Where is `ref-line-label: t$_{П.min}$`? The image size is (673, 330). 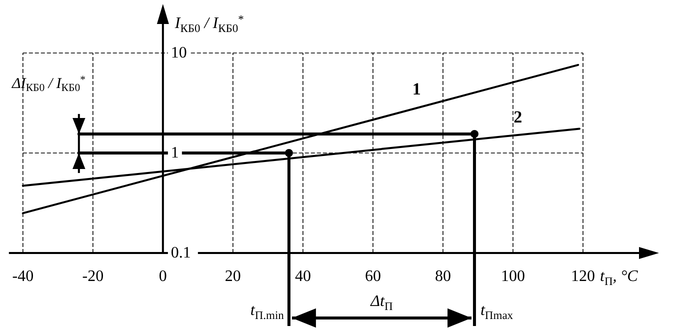 ref-line-label: t$_{П.min}$ is located at coordinates (267, 312).